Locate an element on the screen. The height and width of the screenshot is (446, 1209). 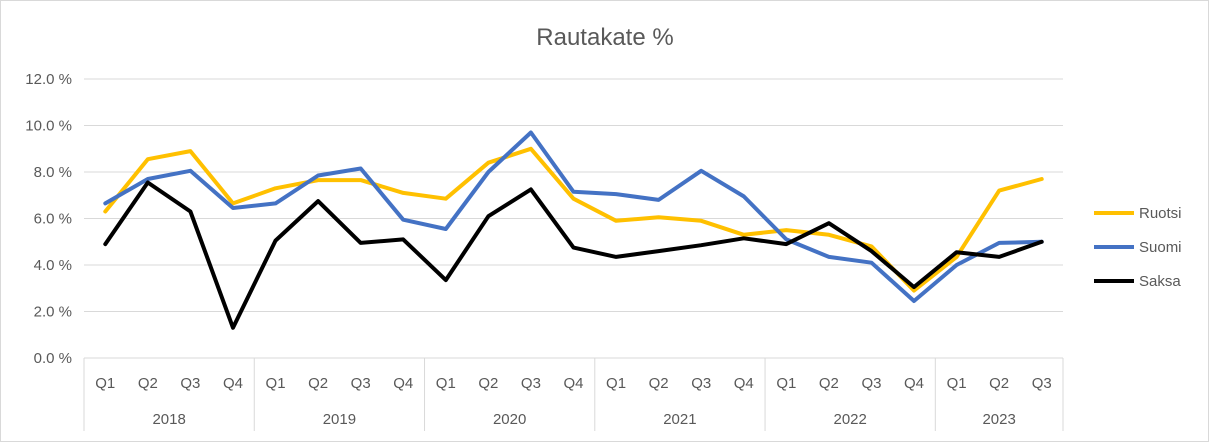
y-tick-label: 10.0 % is located at coordinates (48, 126).